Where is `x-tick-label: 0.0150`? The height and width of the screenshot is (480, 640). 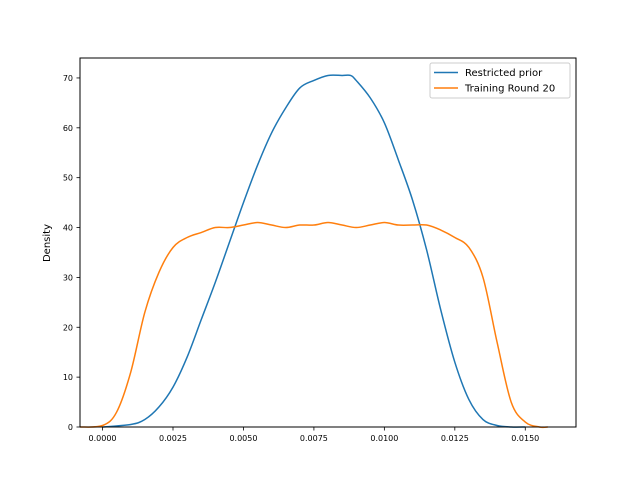
x-tick-label: 0.0150 is located at coordinates (525, 438).